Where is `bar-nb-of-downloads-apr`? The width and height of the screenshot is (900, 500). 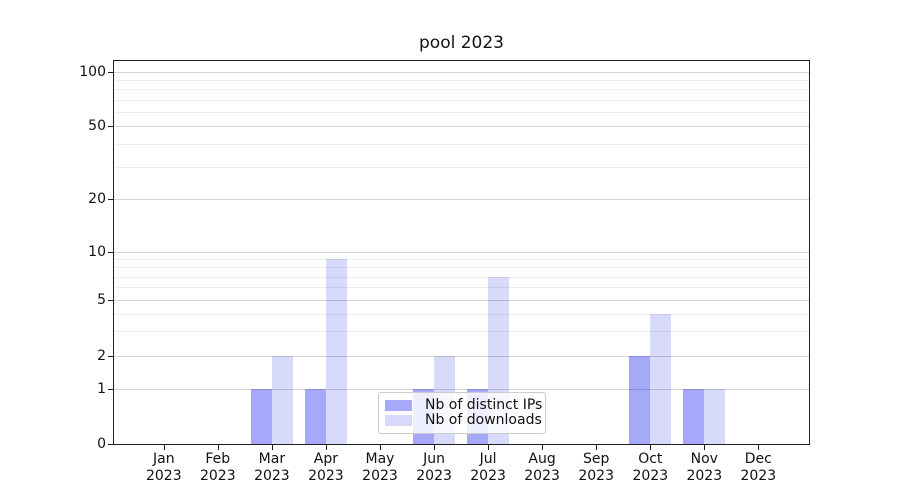
bar-nb-of-downloads-apr is located at coordinates (336, 351).